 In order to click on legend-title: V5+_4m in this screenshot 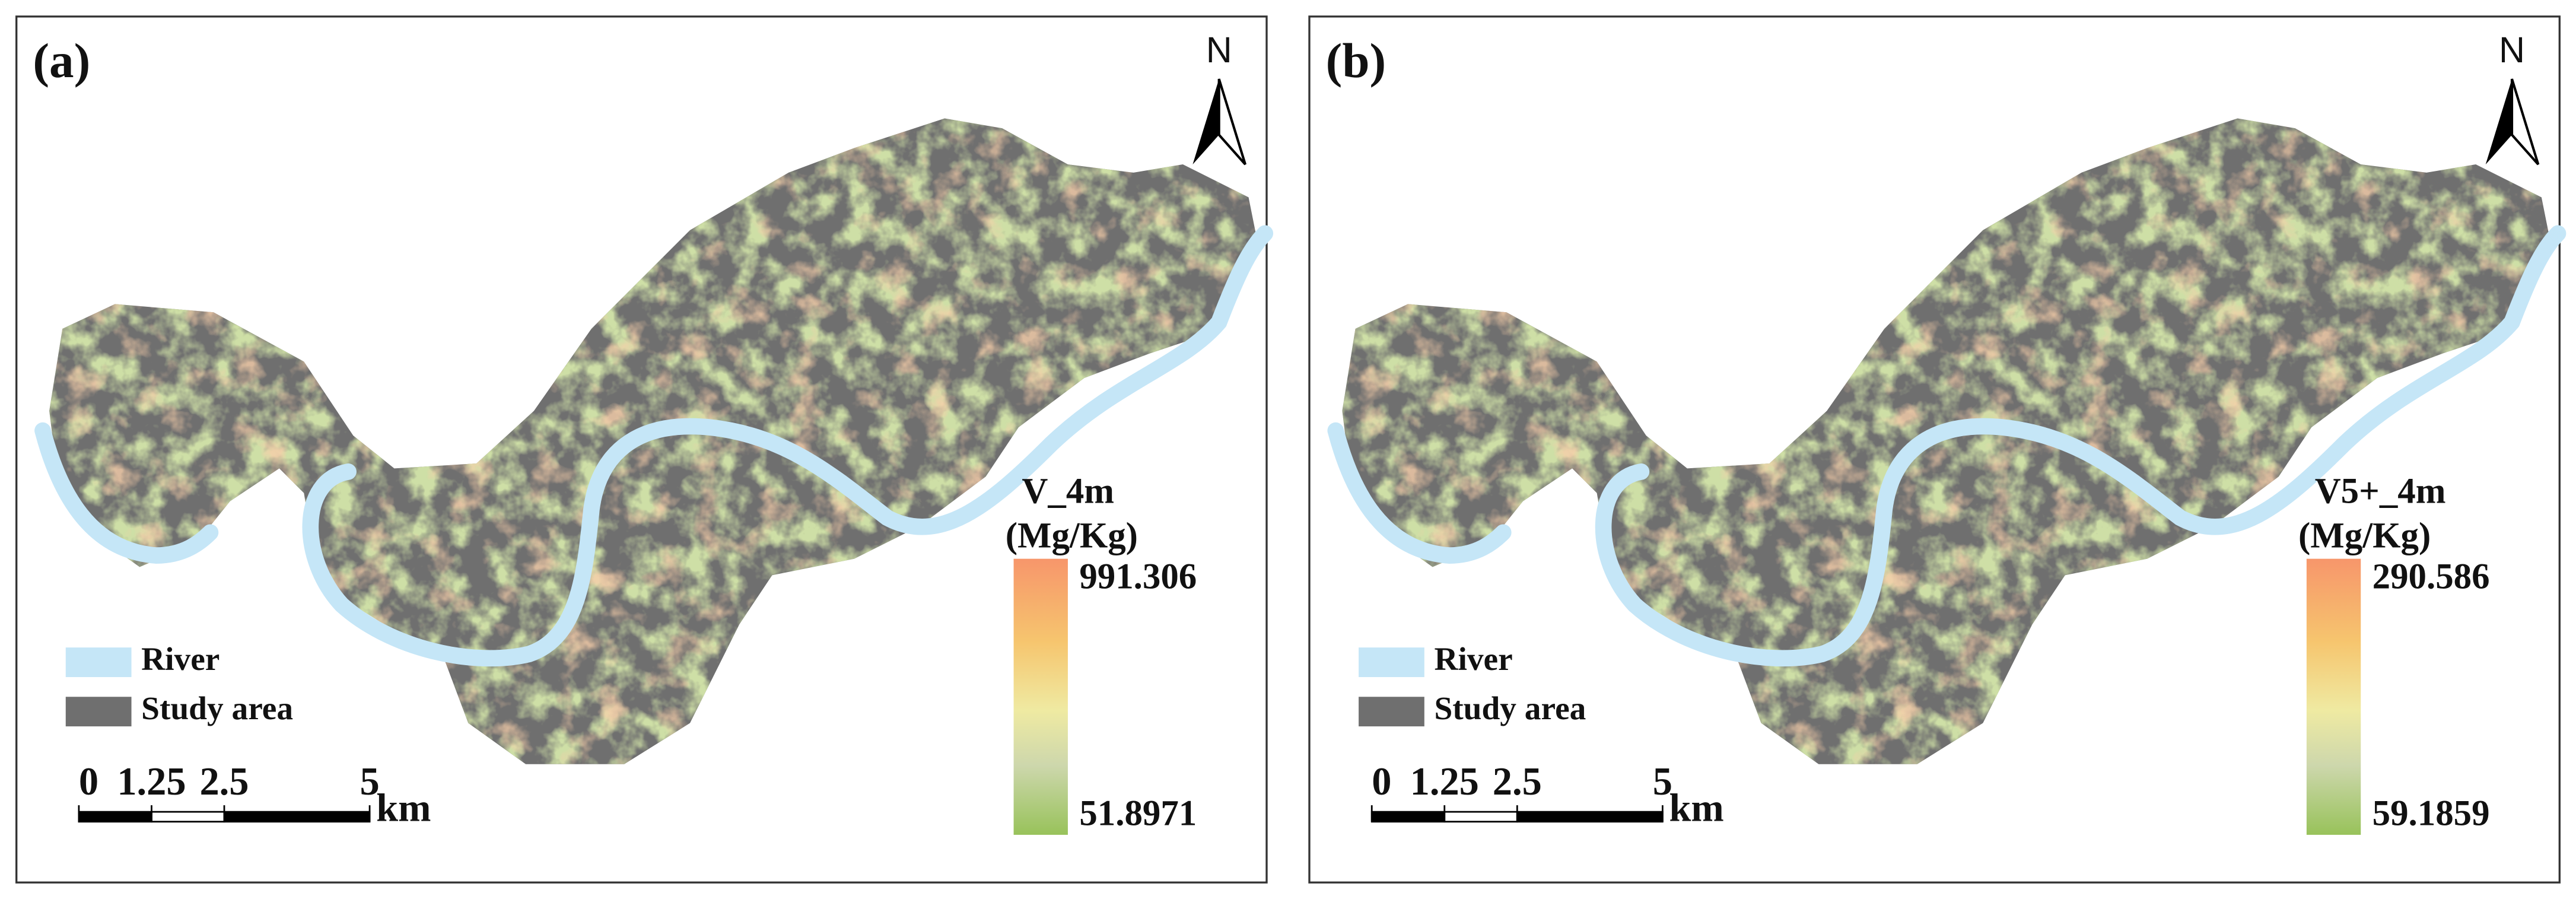, I will do `click(2380, 492)`.